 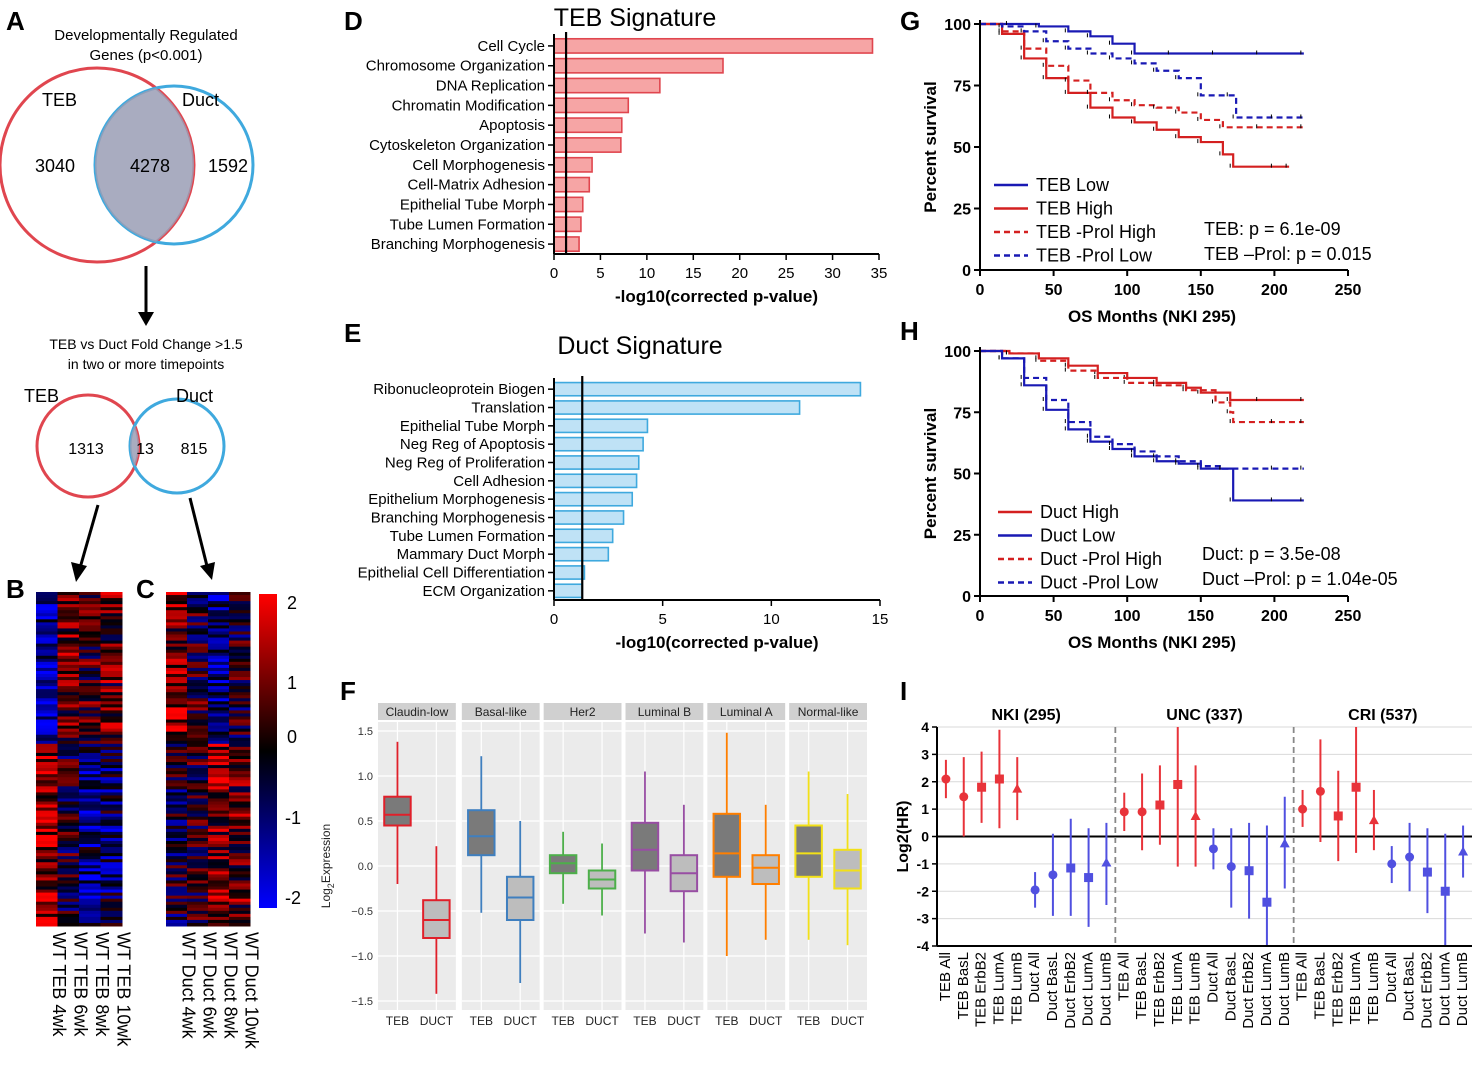 What do you see at coordinates (499, 481) in the screenshot?
I see `bar-label: Cell Adhesion` at bounding box center [499, 481].